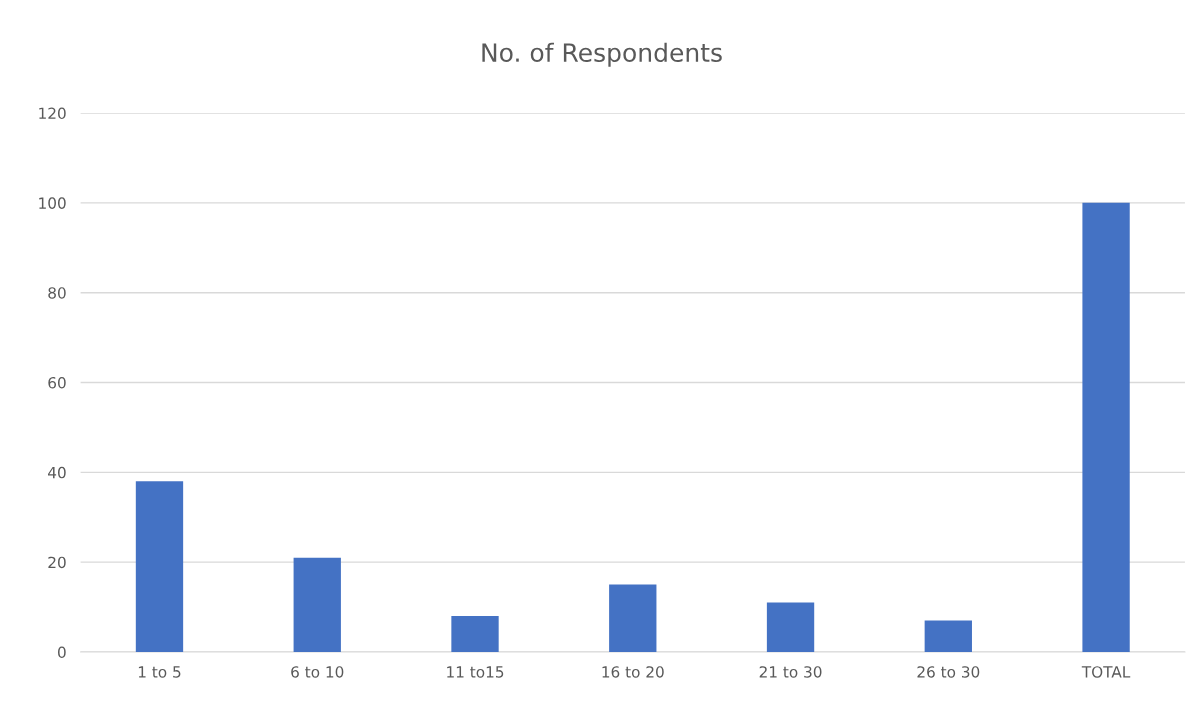 This screenshot has width=1203, height=711. What do you see at coordinates (475, 672) in the screenshot?
I see `x-tick-label: 11 to15` at bounding box center [475, 672].